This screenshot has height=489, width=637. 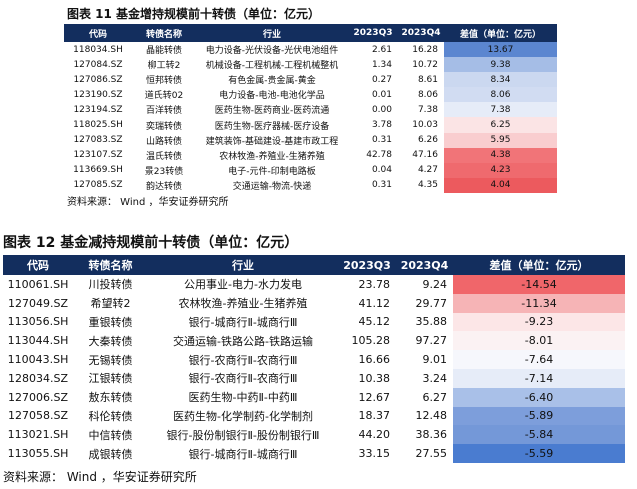 I want to click on q4-value-cell: 8.06, so click(x=427, y=94).